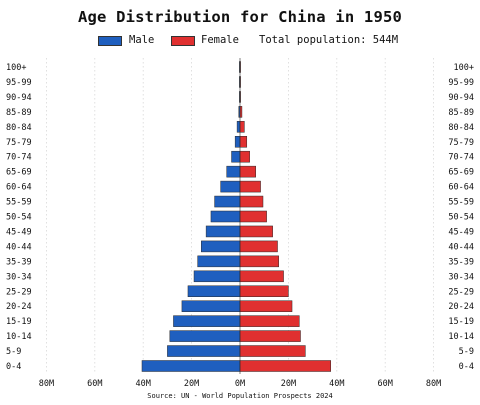 Image resolution: width=480 pixels, height=405 pixels. What do you see at coordinates (19, 292) in the screenshot?
I see `age-label-left: 25-29` at bounding box center [19, 292].